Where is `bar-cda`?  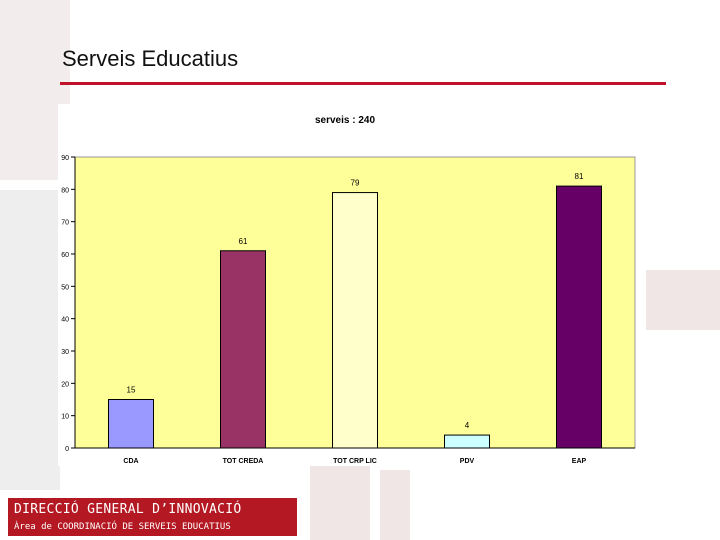
bar-cda is located at coordinates (131, 424).